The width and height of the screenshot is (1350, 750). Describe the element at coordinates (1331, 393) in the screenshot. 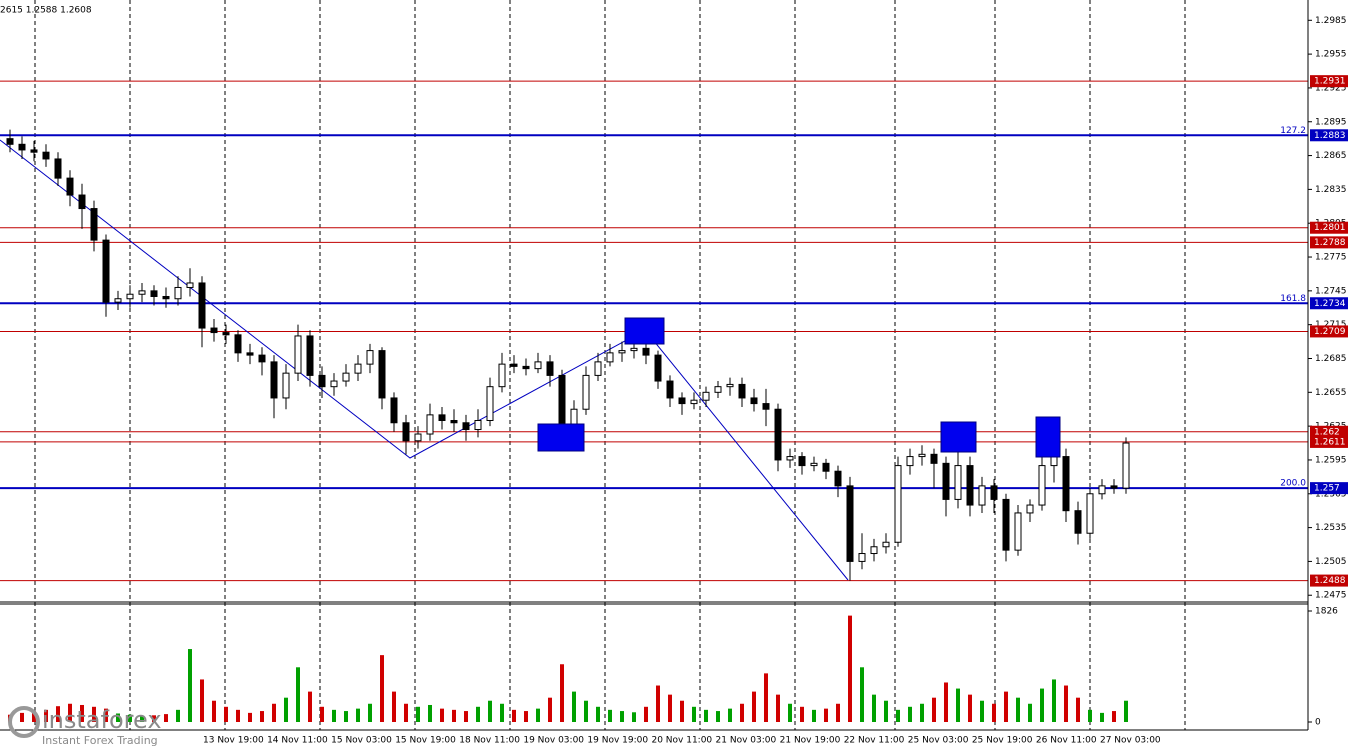

I see `y-tick-label: 1.2655` at that location.